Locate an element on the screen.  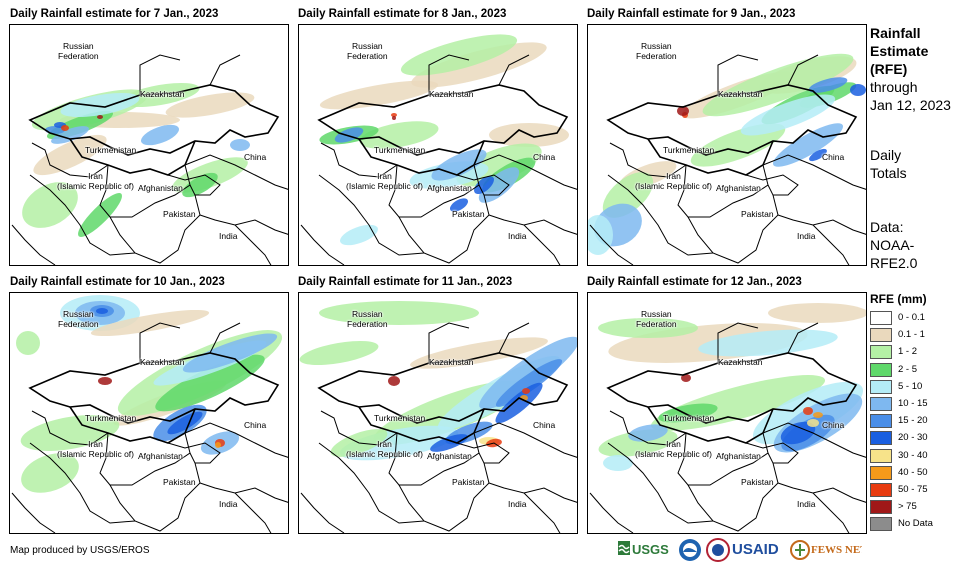
legend-label: > 75 is located at coordinates (907, 507).